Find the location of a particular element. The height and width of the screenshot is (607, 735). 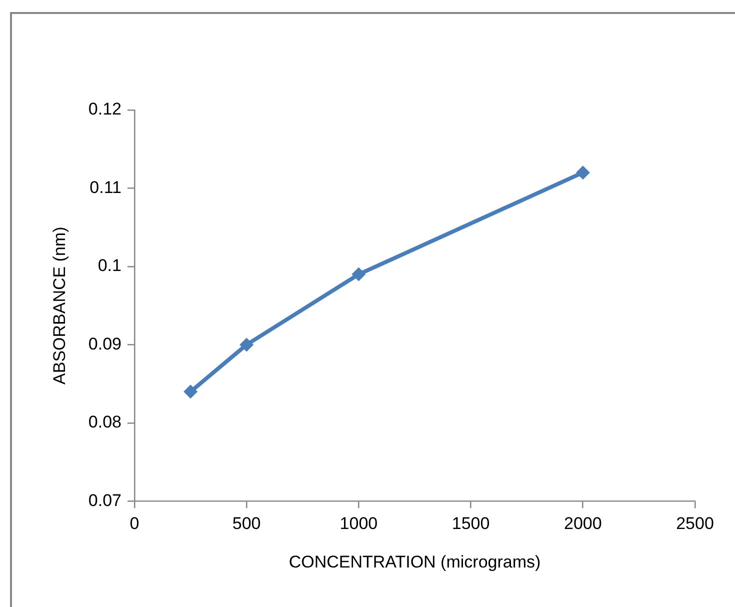

x-tick-label: 0 is located at coordinates (135, 524).